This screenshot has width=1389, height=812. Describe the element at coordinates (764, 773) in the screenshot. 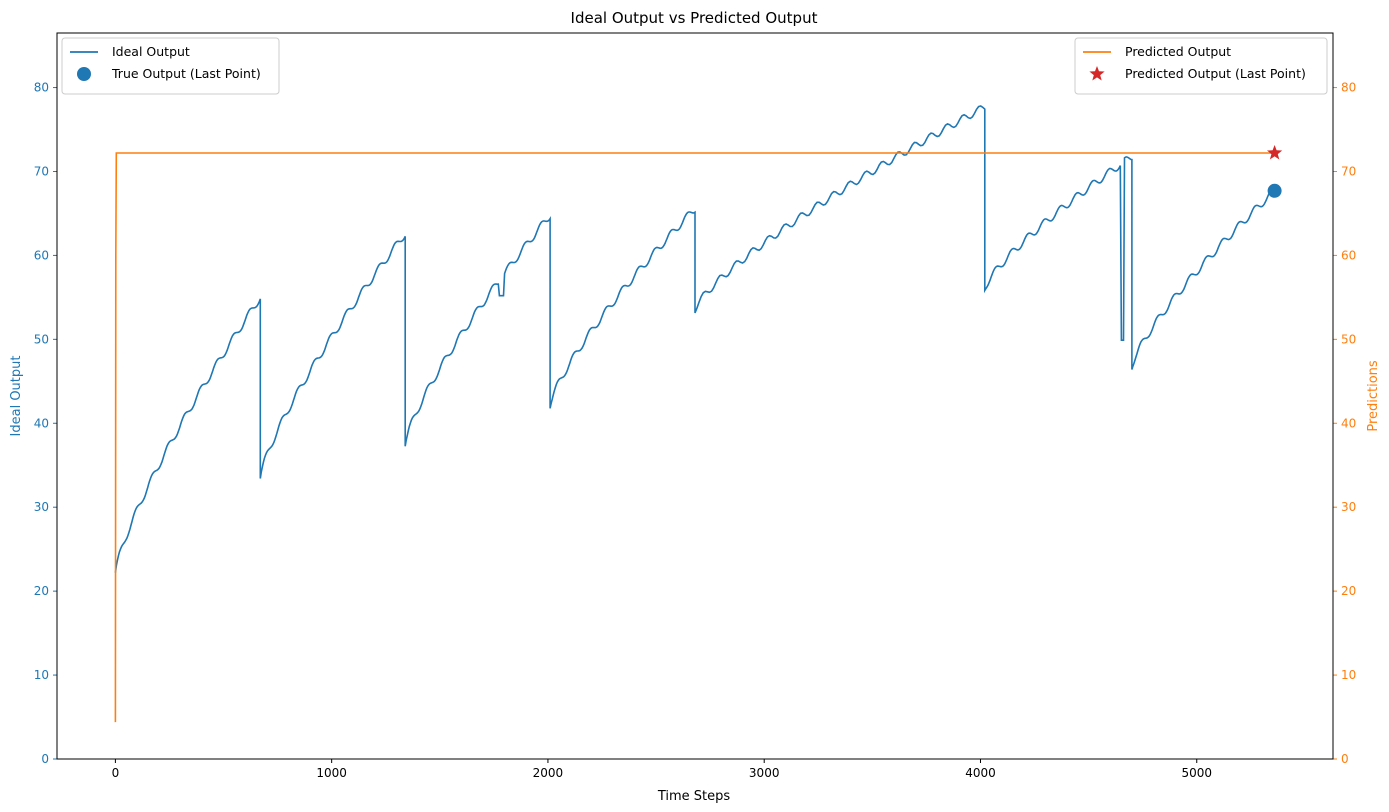

I see `x-tick-label: 3000` at that location.